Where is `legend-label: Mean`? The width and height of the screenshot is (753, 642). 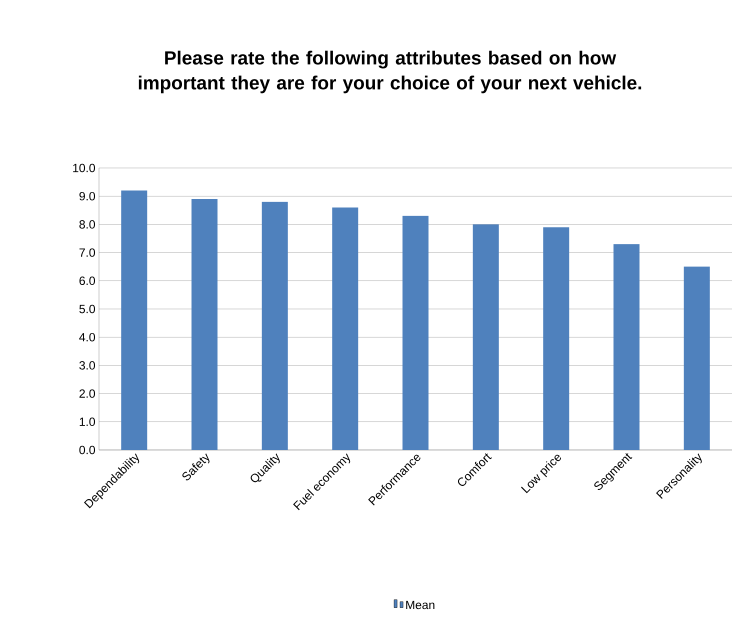
legend-label: Mean is located at coordinates (420, 605).